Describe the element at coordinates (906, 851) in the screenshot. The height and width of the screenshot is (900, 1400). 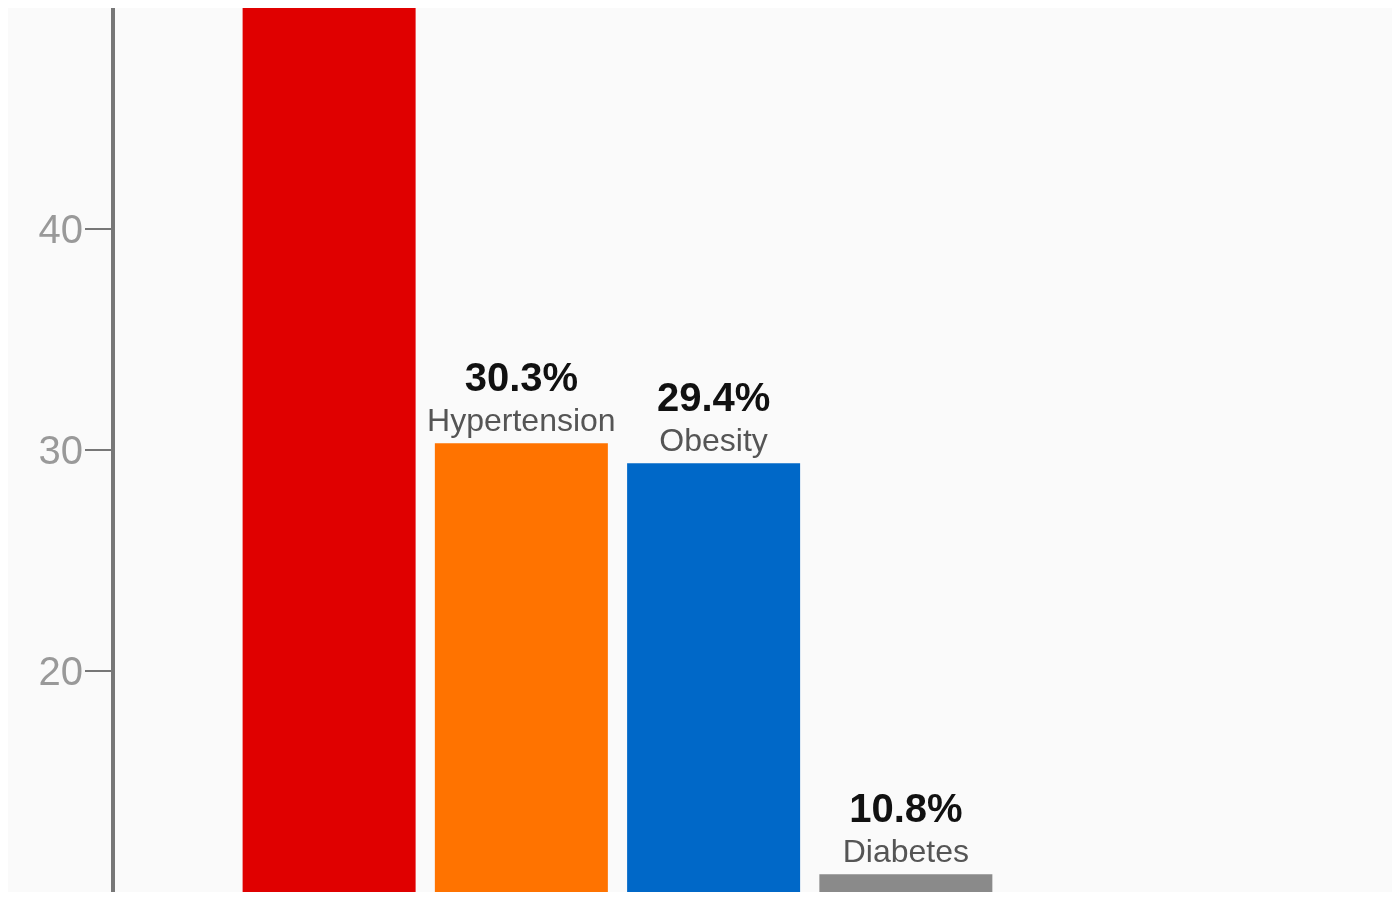
I see `x-tick-label: Diabetes` at that location.